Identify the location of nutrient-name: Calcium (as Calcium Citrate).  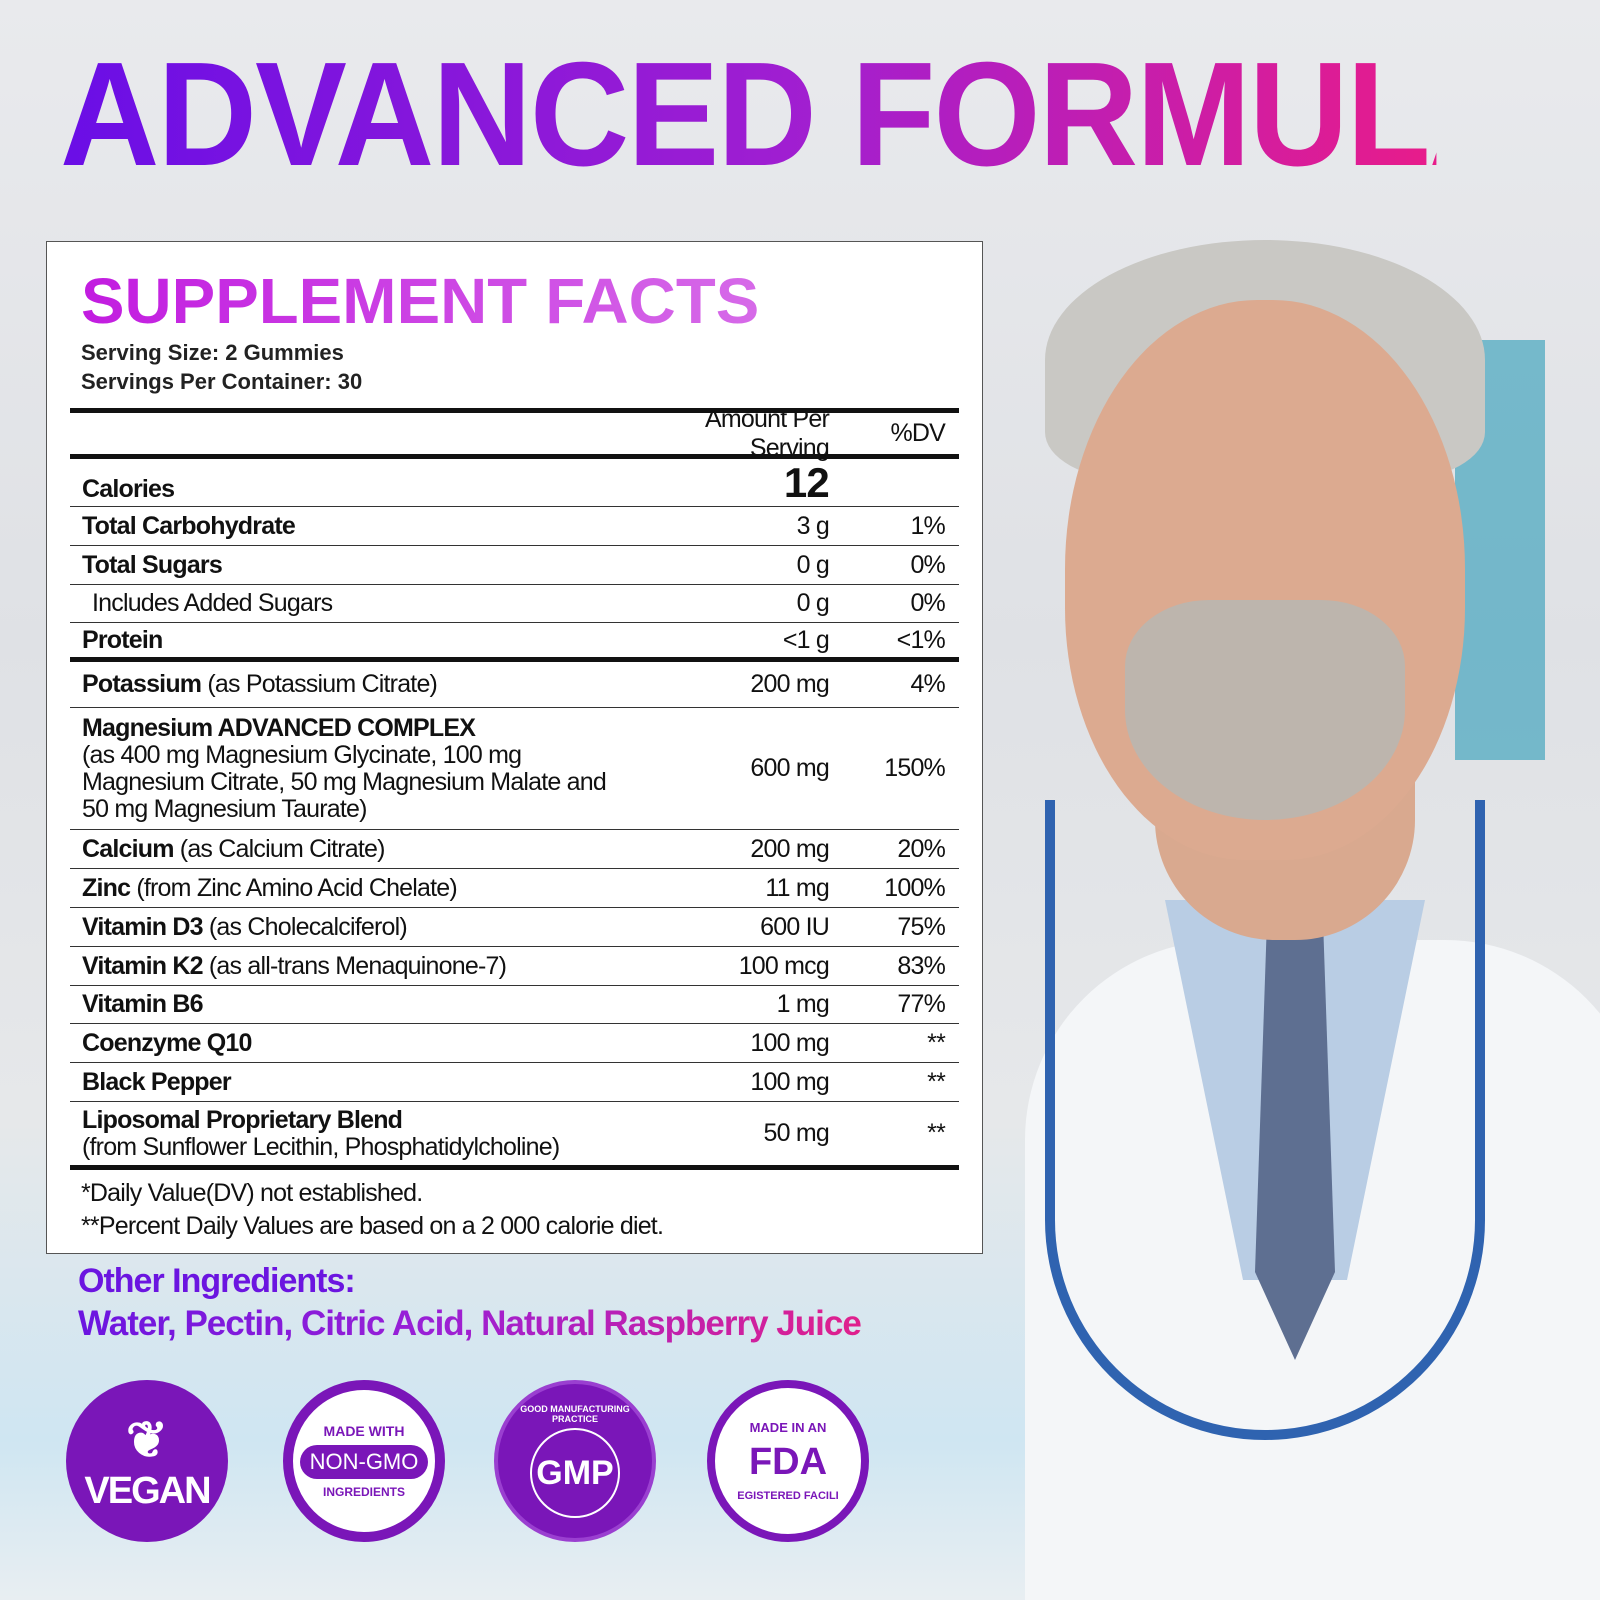
(359, 848).